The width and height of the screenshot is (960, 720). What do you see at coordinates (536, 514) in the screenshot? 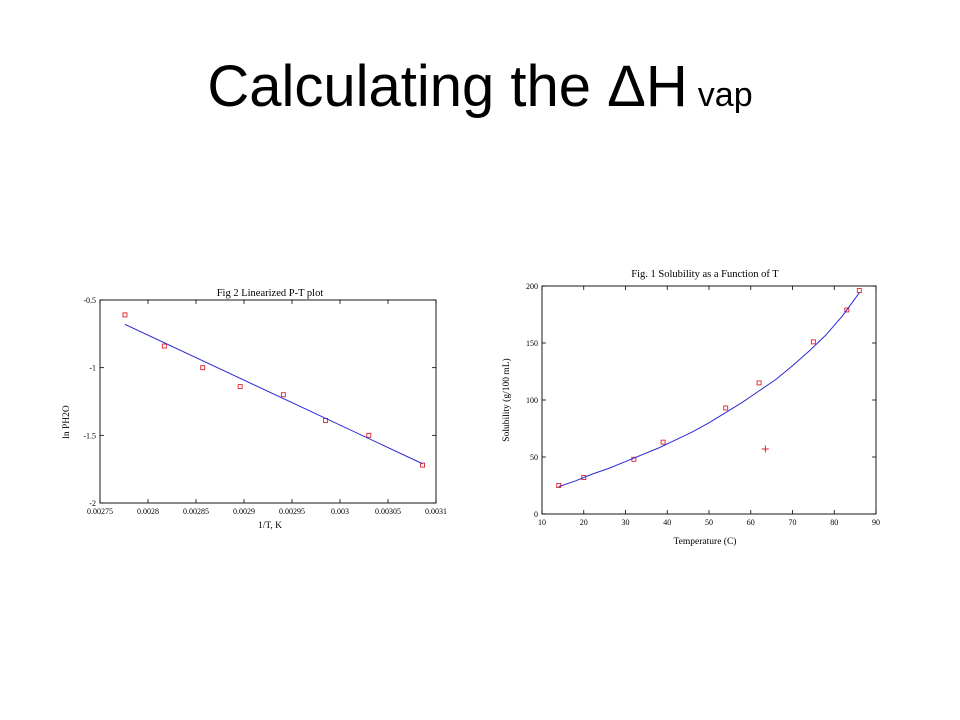
I see `y-tick-label: 0` at bounding box center [536, 514].